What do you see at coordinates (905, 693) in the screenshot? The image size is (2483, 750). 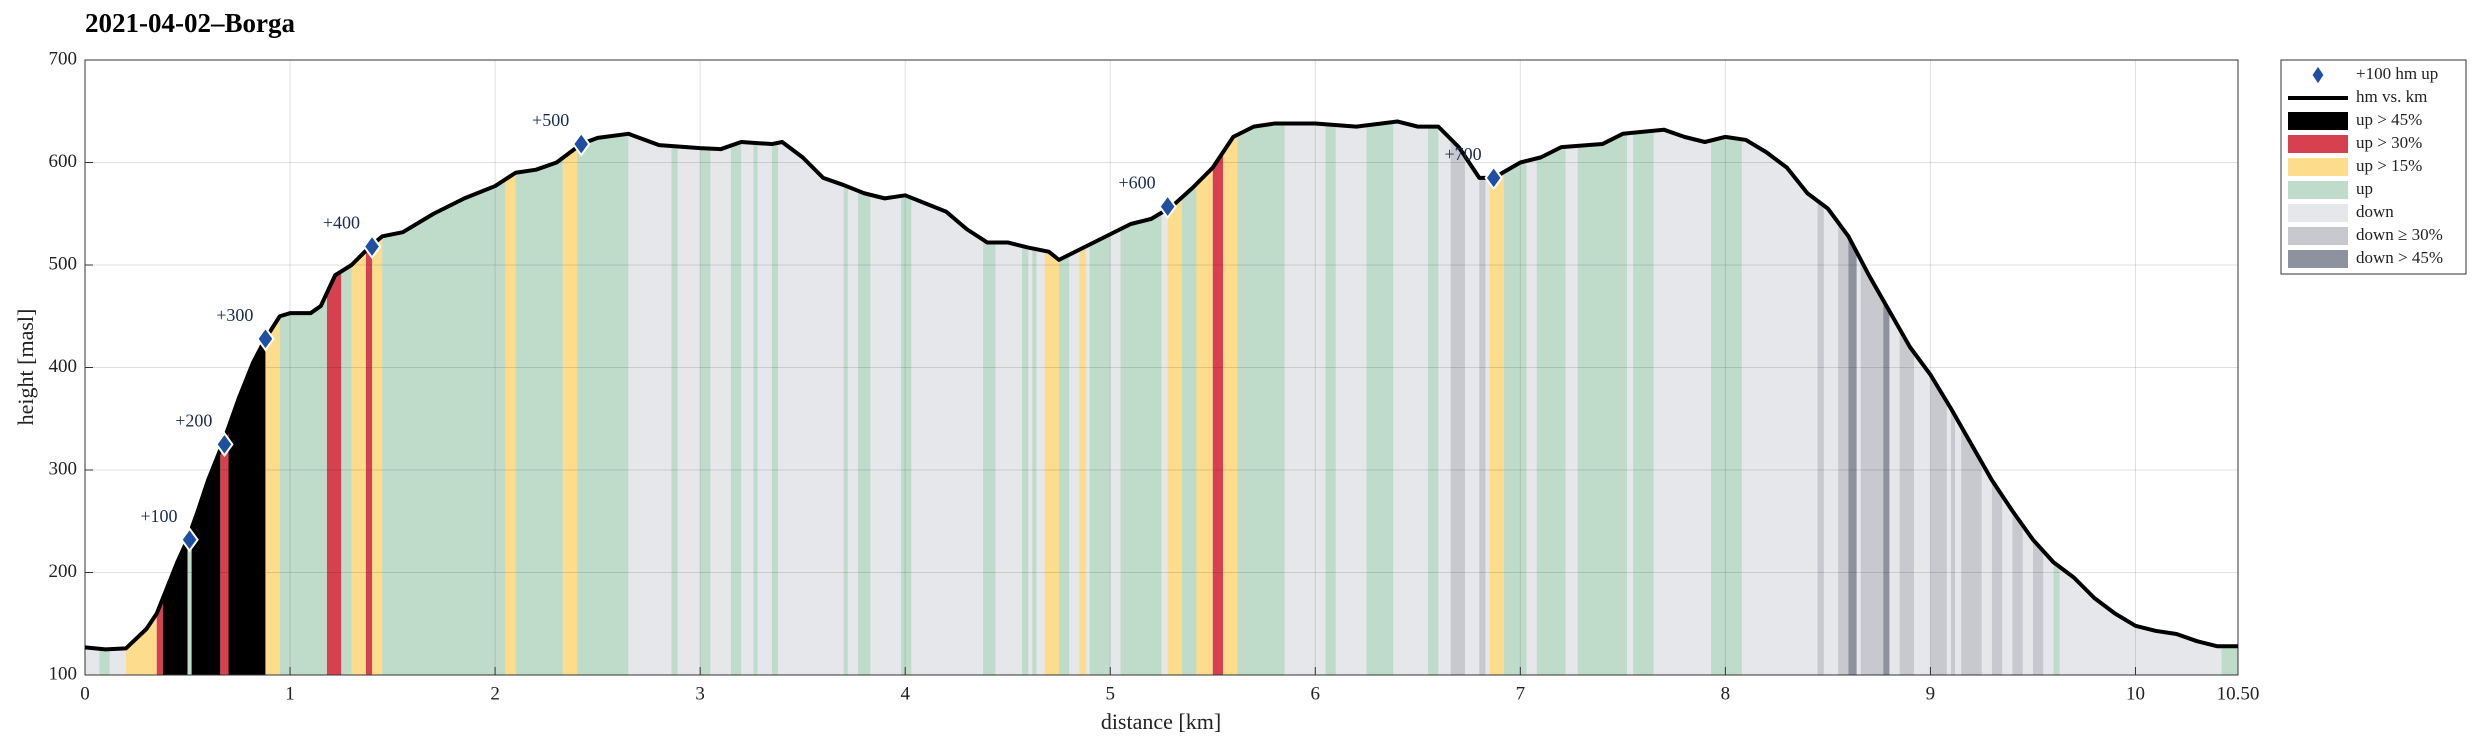 I see `x-tick-label: 4` at bounding box center [905, 693].